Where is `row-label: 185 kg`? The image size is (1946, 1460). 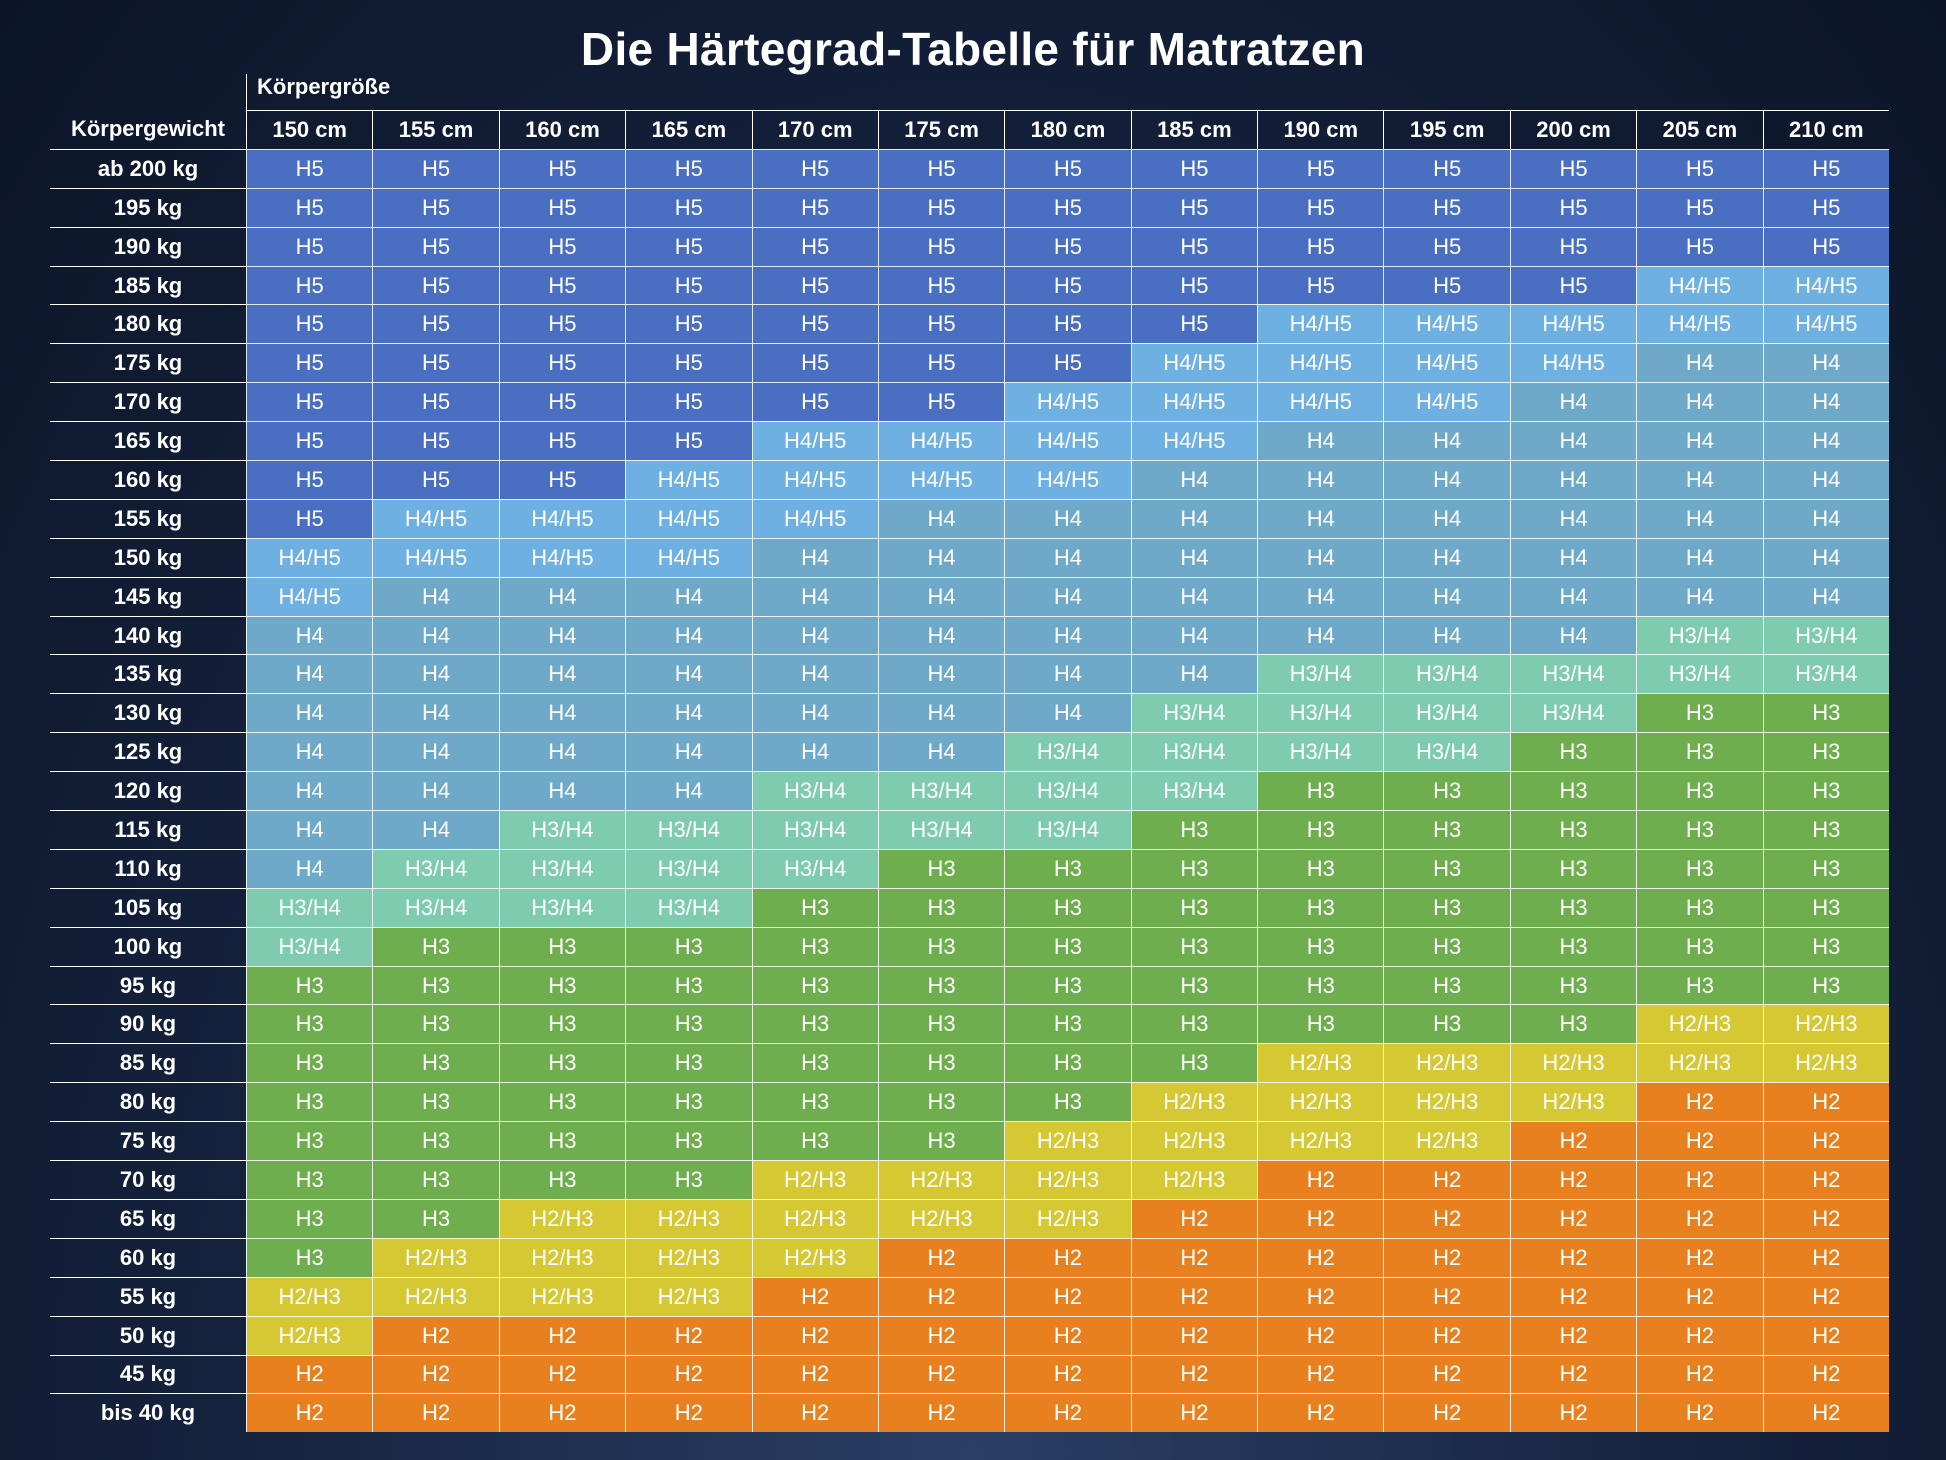
row-label: 185 kg is located at coordinates (148, 285).